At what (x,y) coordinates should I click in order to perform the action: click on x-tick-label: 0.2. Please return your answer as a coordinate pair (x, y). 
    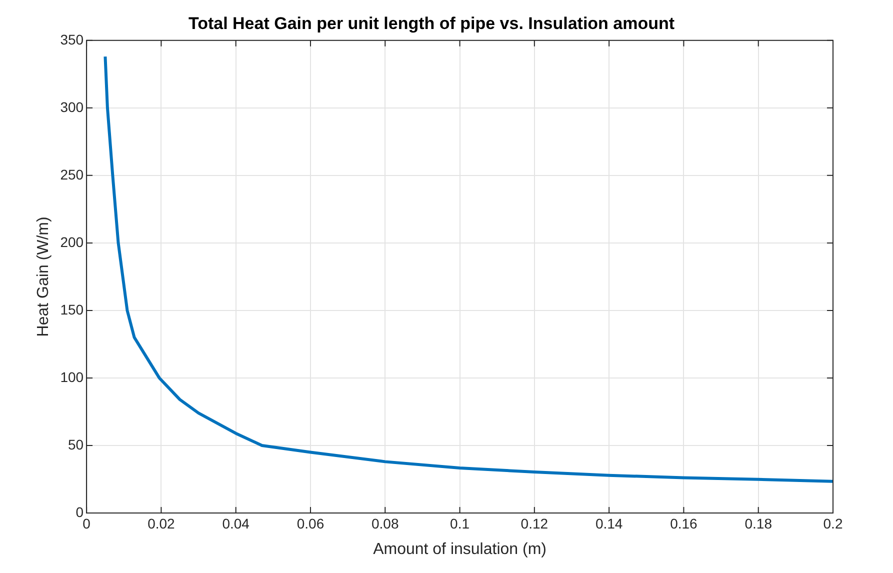
    Looking at the image, I should click on (833, 523).